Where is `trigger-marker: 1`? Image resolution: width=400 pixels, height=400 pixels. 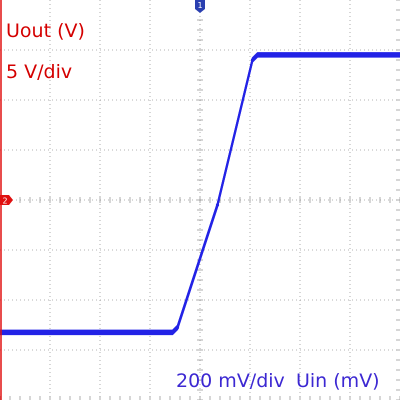
trigger-marker: 1 is located at coordinates (200, 6).